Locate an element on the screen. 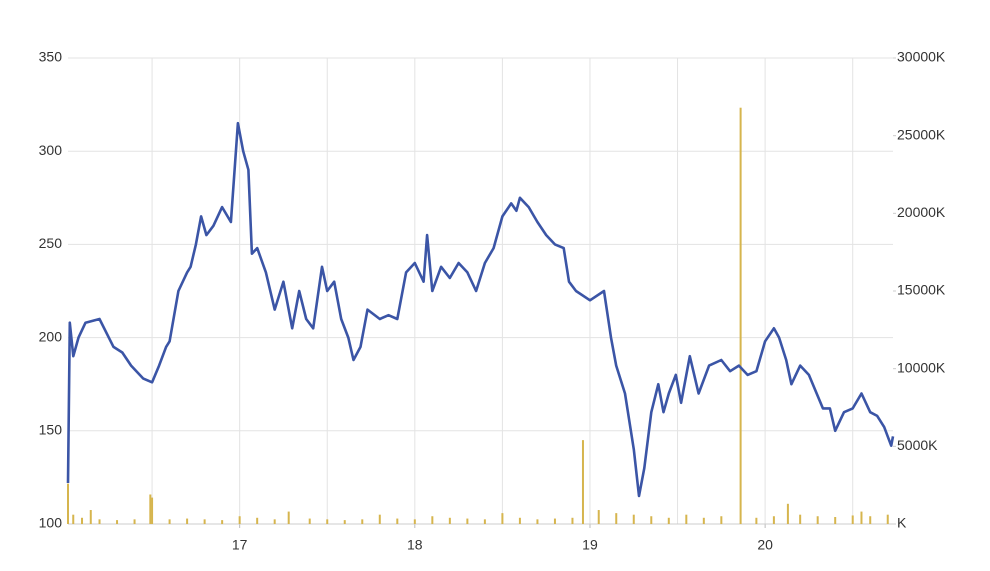 This screenshot has width=990, height=571. y2-tick-label: 10000K is located at coordinates (921, 367).